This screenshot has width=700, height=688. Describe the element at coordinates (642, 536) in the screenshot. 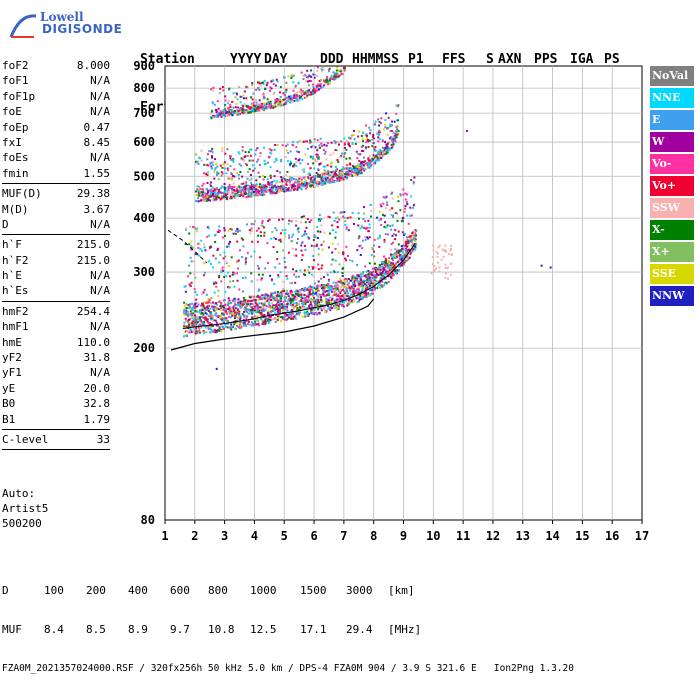

I see `x-tick-label: 17` at that location.